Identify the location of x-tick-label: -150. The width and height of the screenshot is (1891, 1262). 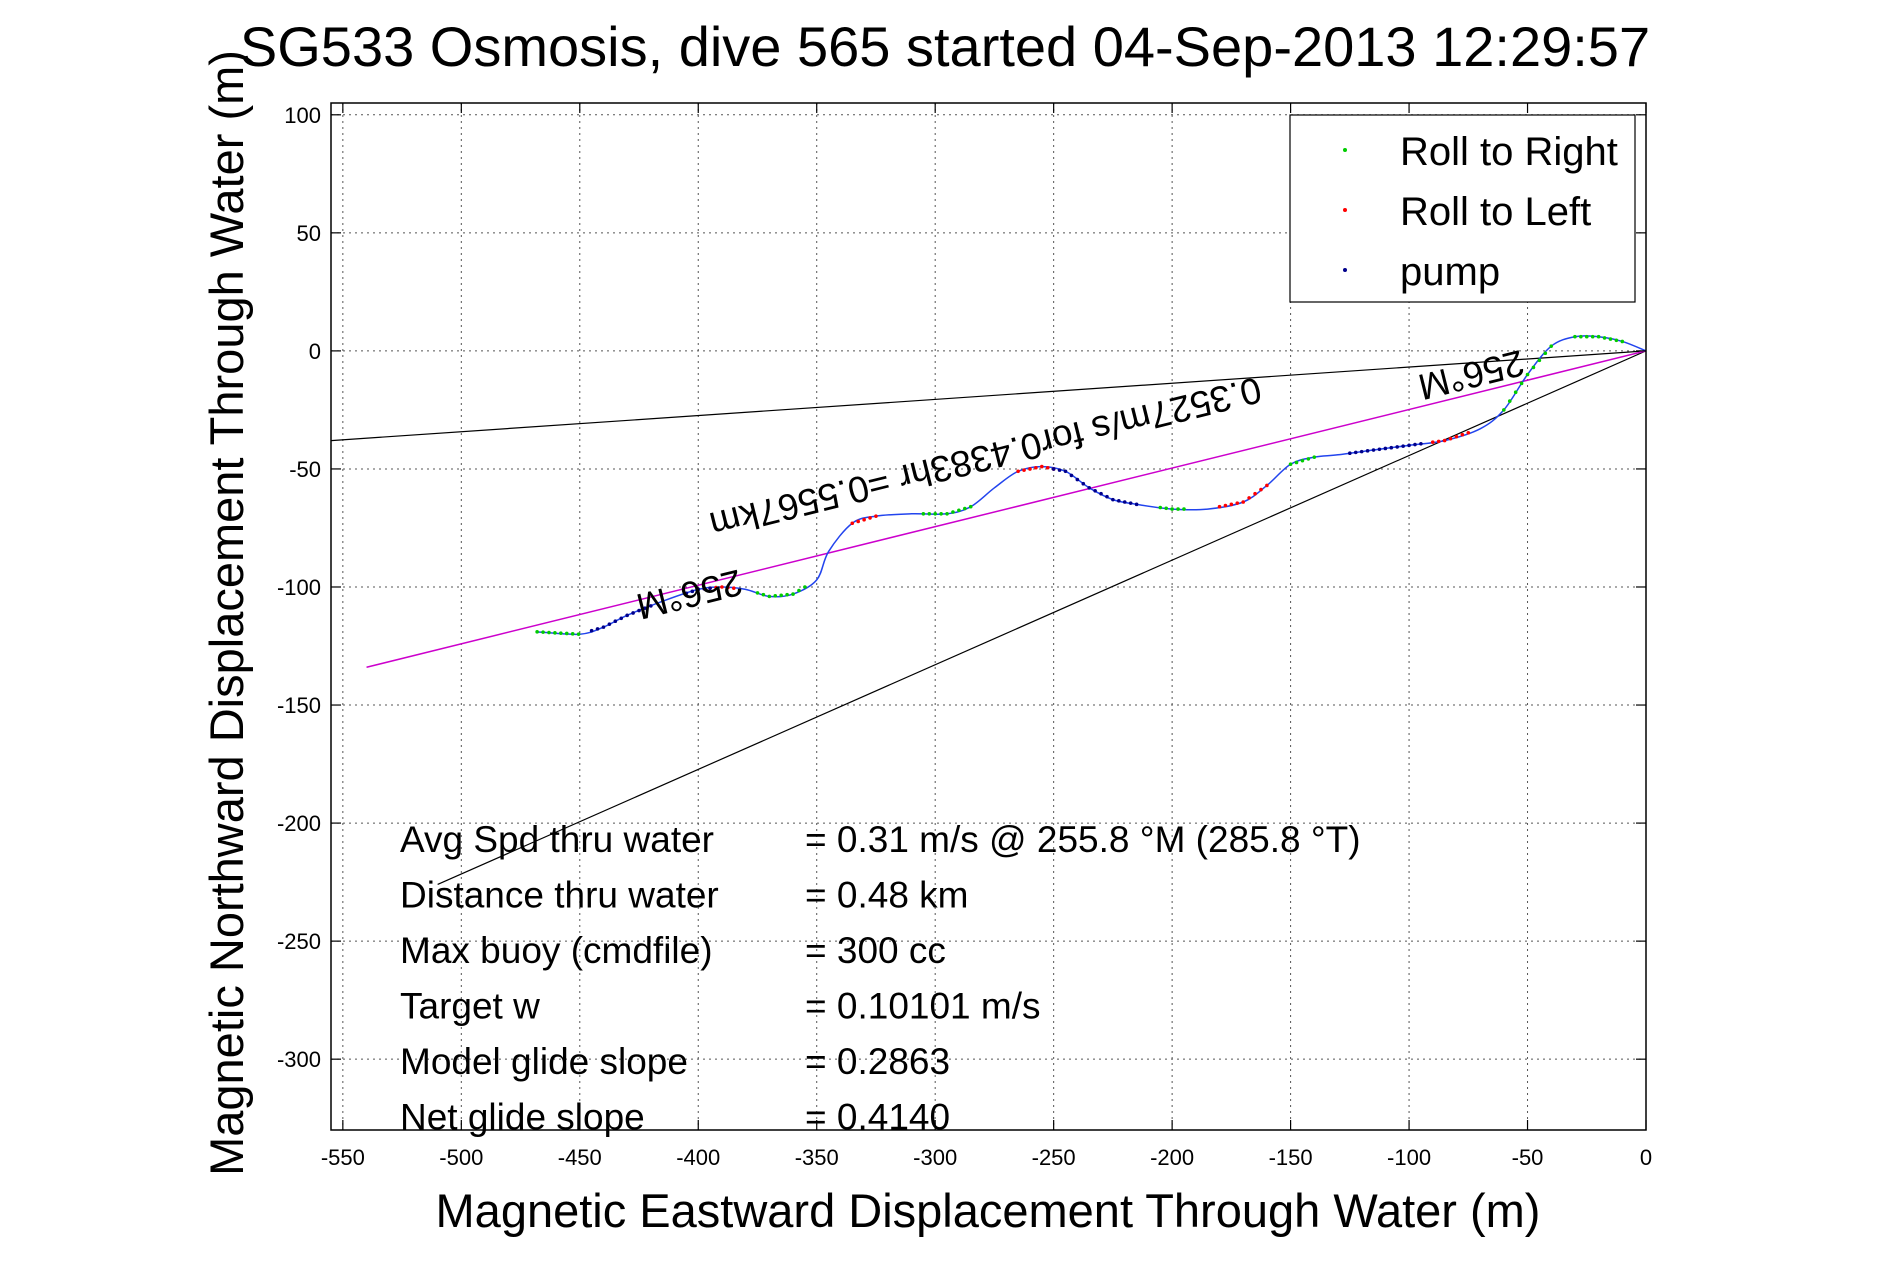
(1291, 1157).